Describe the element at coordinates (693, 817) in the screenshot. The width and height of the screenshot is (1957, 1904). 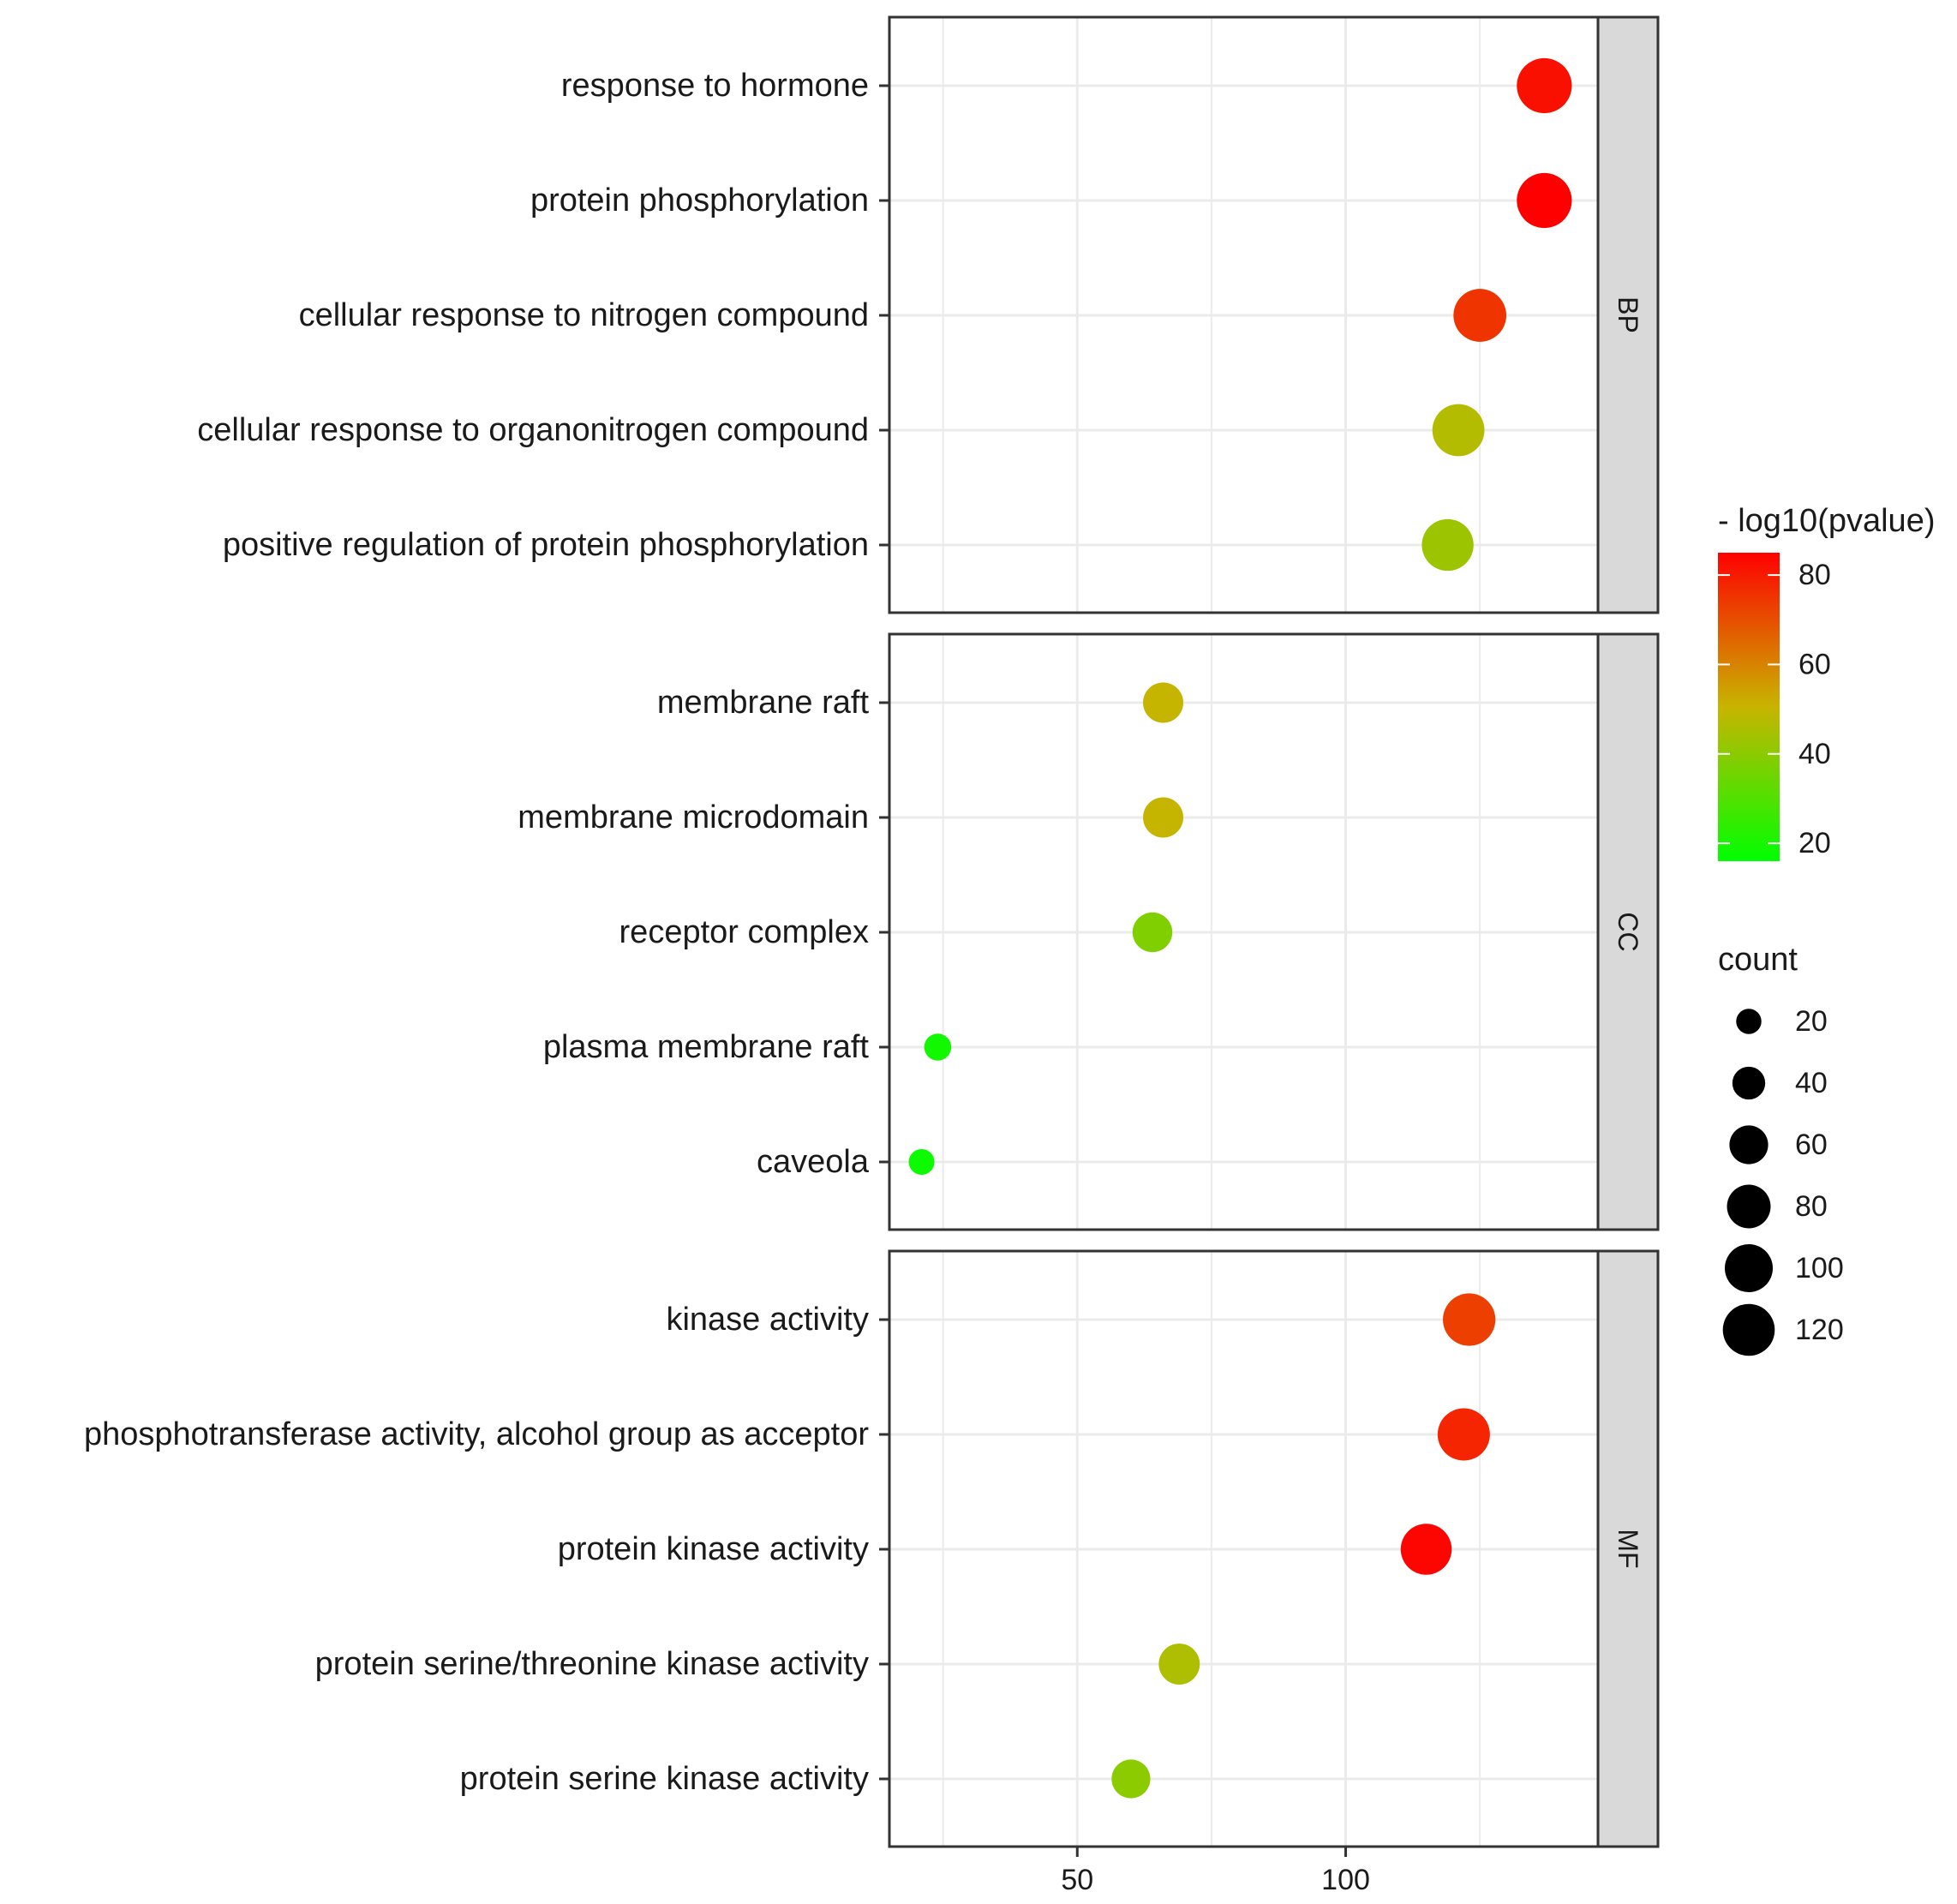
I see `term-label: membrane microdomain` at that location.